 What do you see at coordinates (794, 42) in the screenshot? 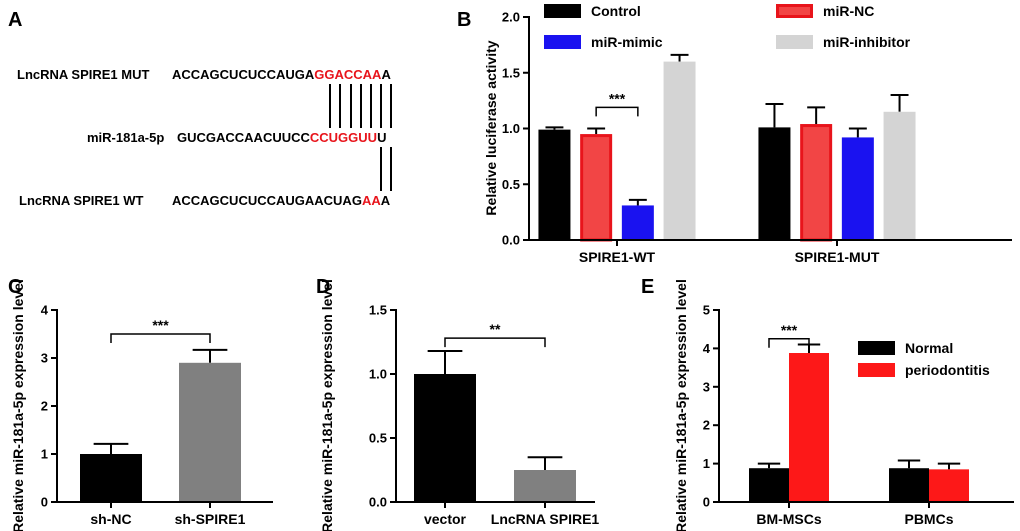
I see `legend-swatch-mir-inhibitor` at bounding box center [794, 42].